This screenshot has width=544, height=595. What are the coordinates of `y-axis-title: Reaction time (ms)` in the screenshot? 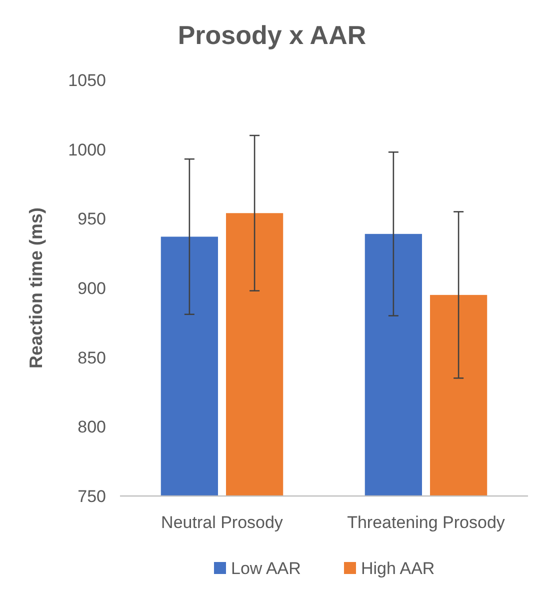 It's located at (36, 288).